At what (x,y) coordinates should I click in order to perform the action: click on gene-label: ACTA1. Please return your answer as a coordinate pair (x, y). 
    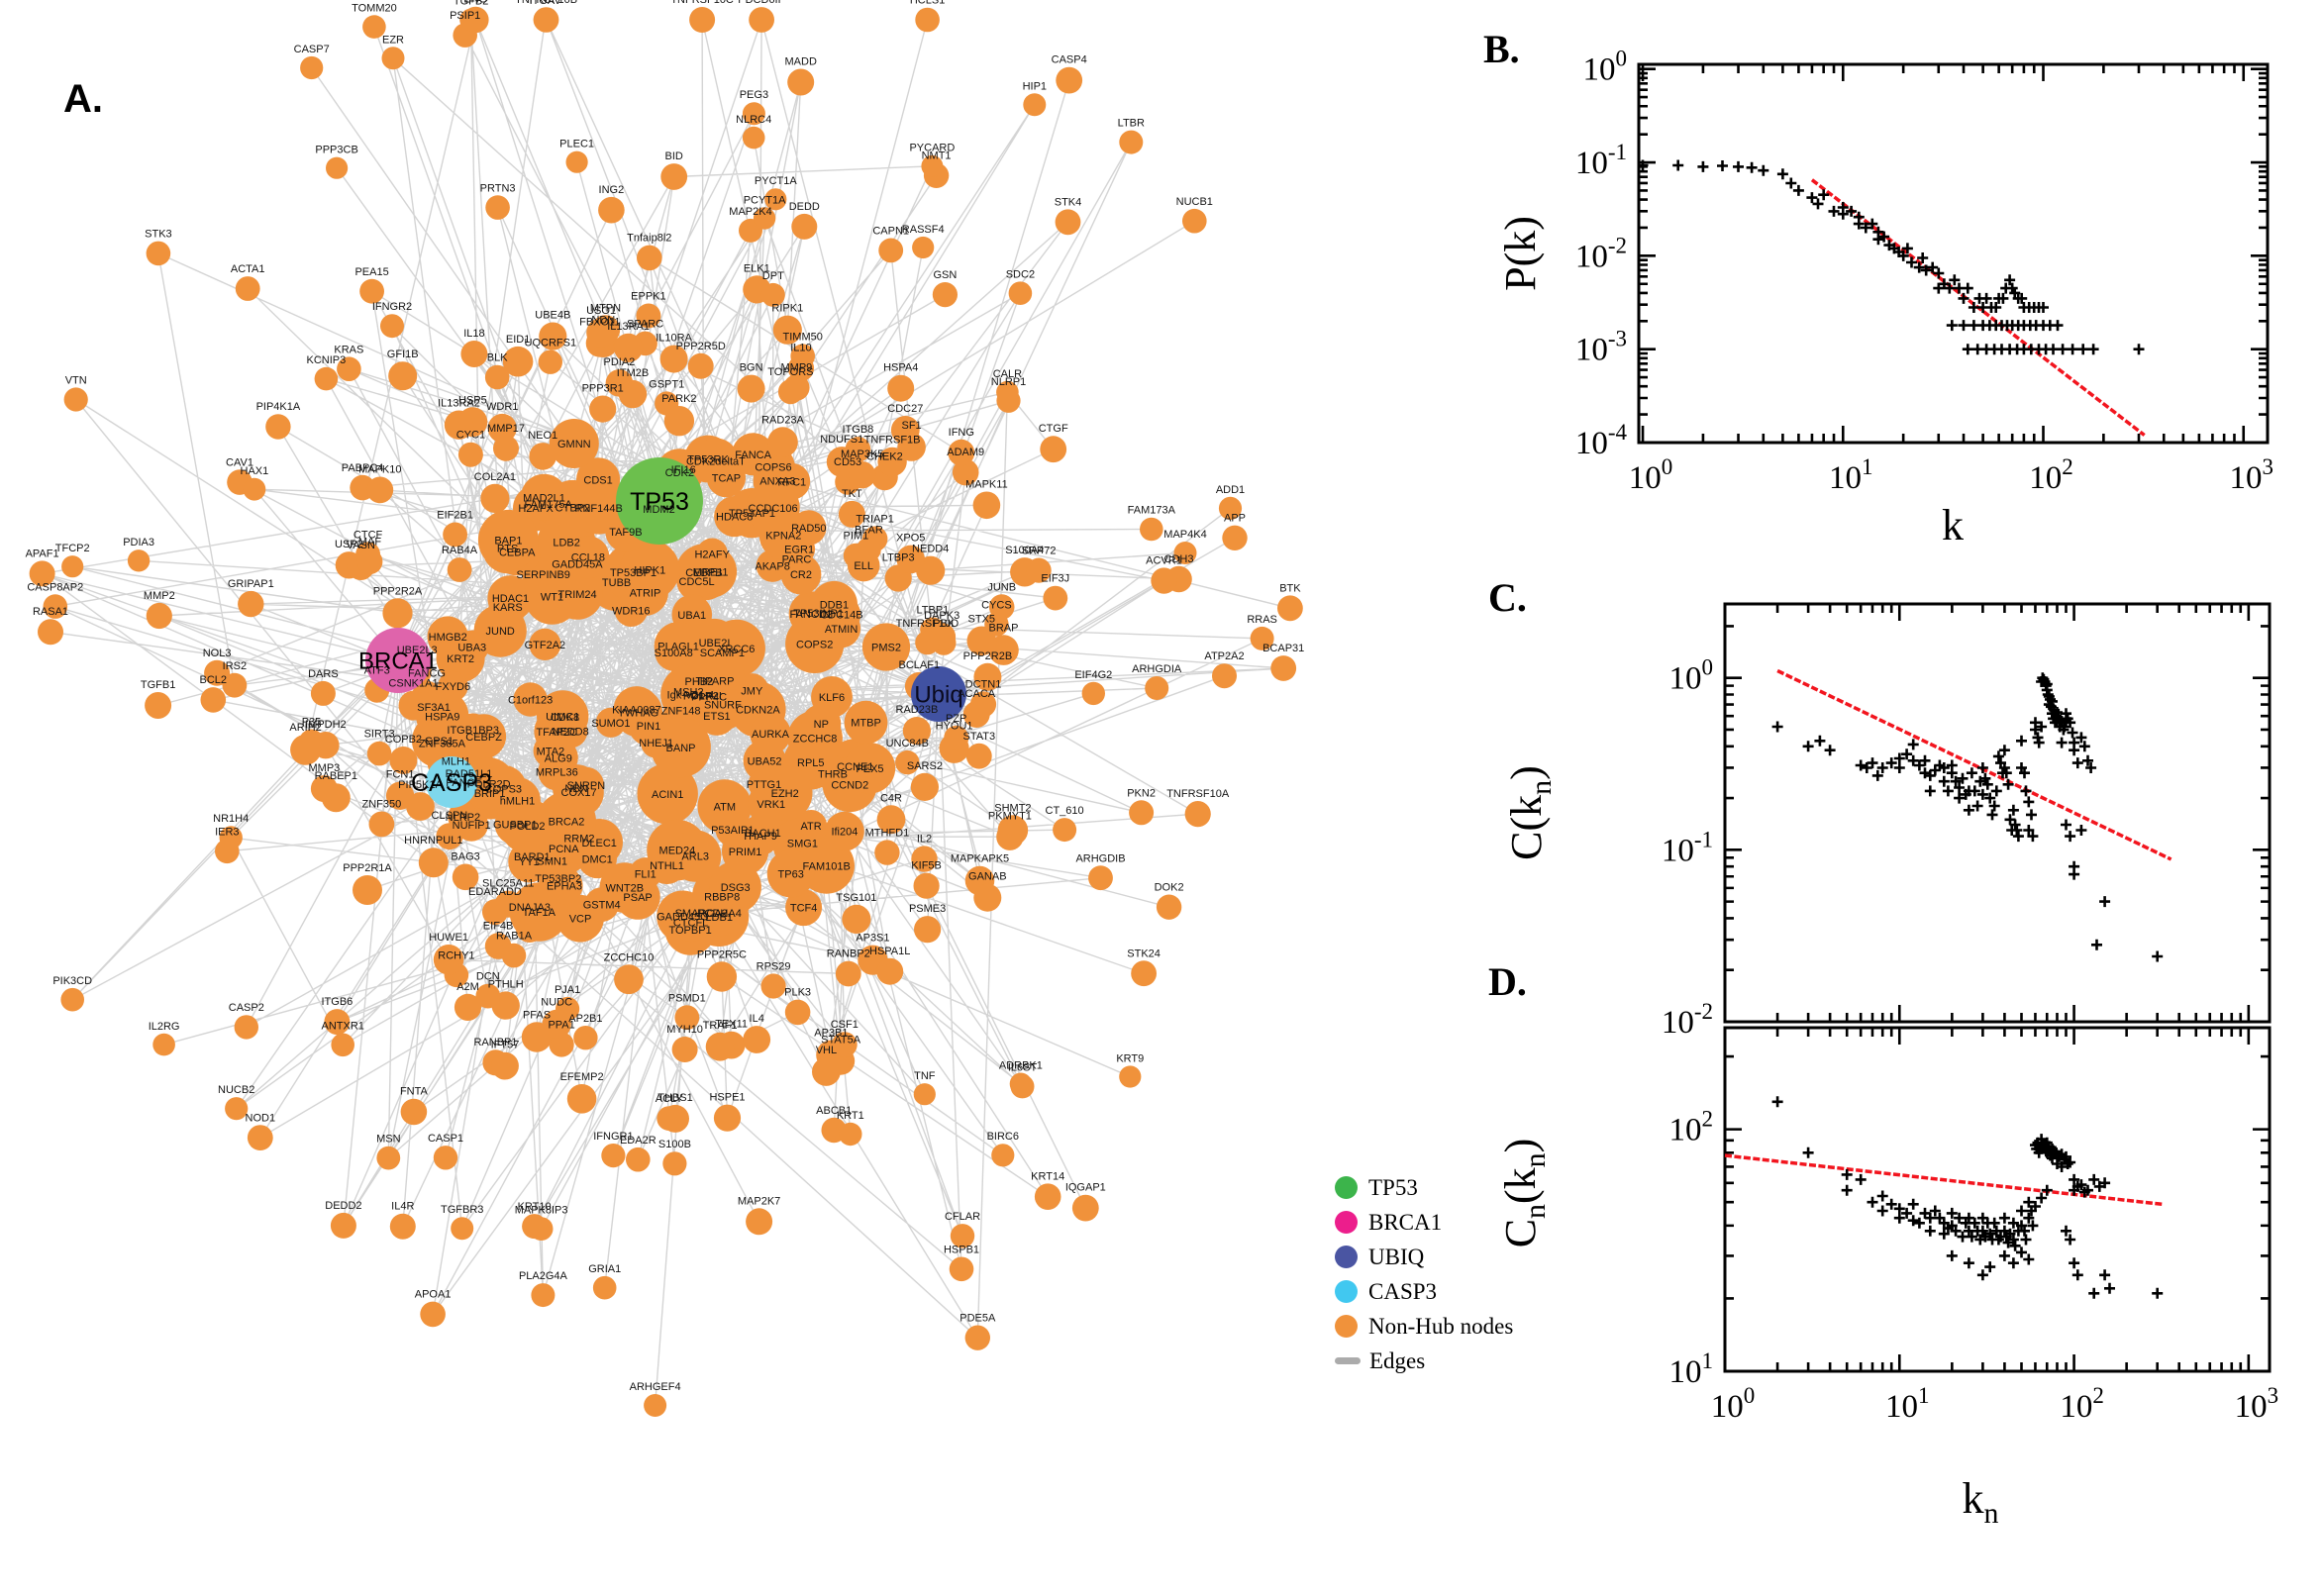
    Looking at the image, I should click on (248, 269).